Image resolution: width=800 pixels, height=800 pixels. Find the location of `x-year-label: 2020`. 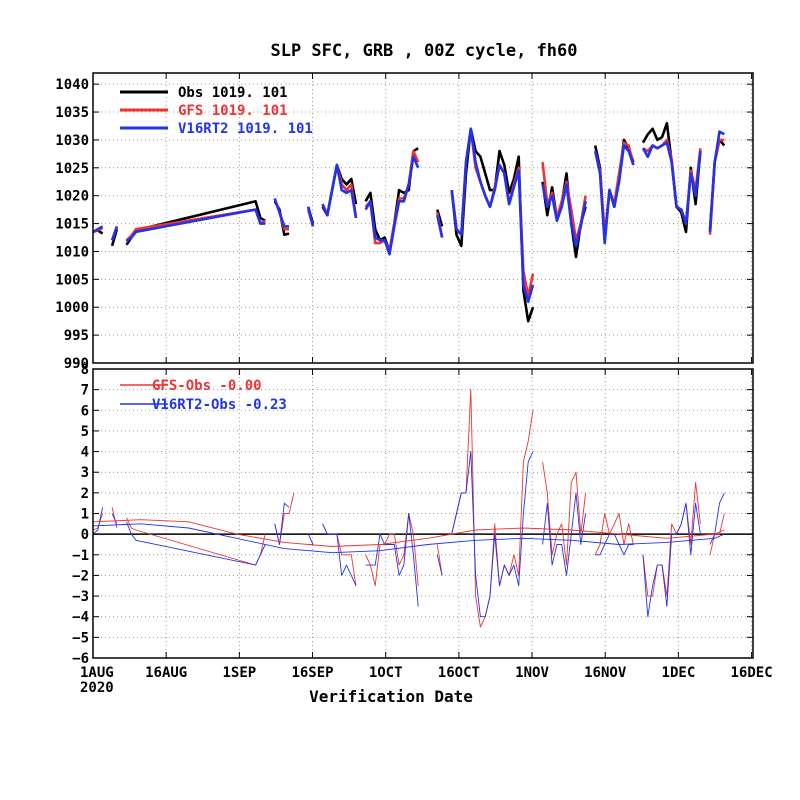

x-year-label: 2020 is located at coordinates (97, 688).